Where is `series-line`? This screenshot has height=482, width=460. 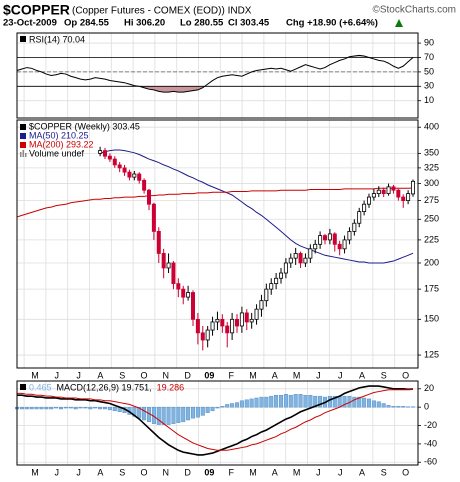
series-line is located at coordinates (215, 419).